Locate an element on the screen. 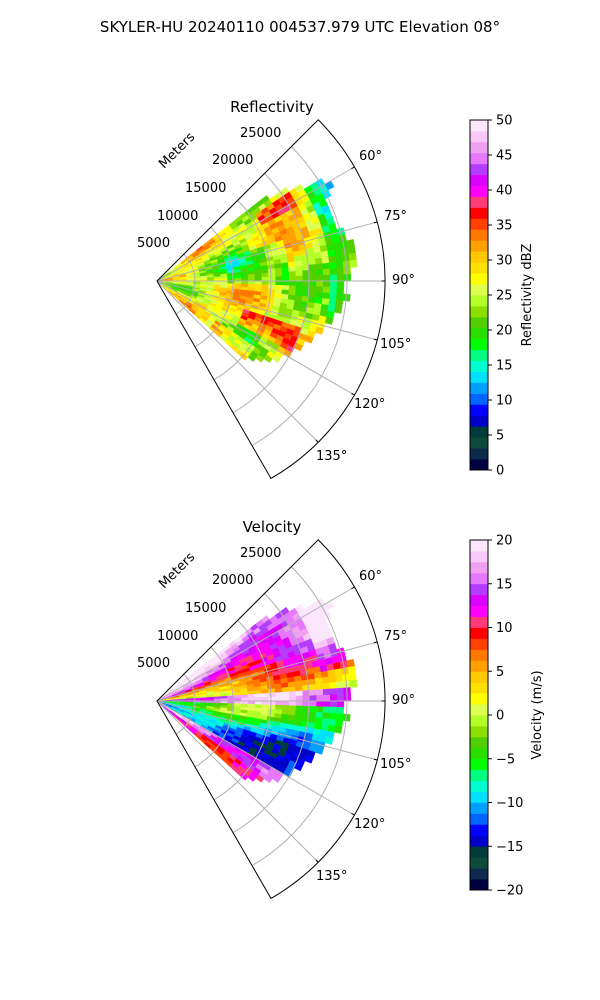 This screenshot has height=1000, width=600. velocity-grid is located at coordinates (270, 716).